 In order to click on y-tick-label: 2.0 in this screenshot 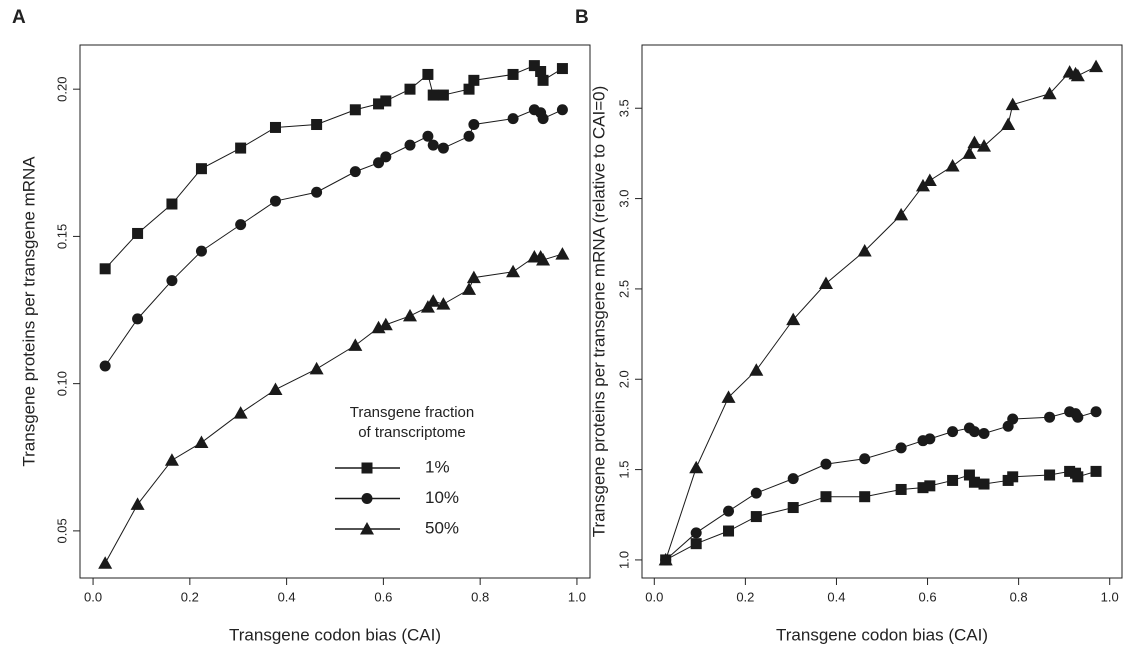, I will do `click(623, 379)`.